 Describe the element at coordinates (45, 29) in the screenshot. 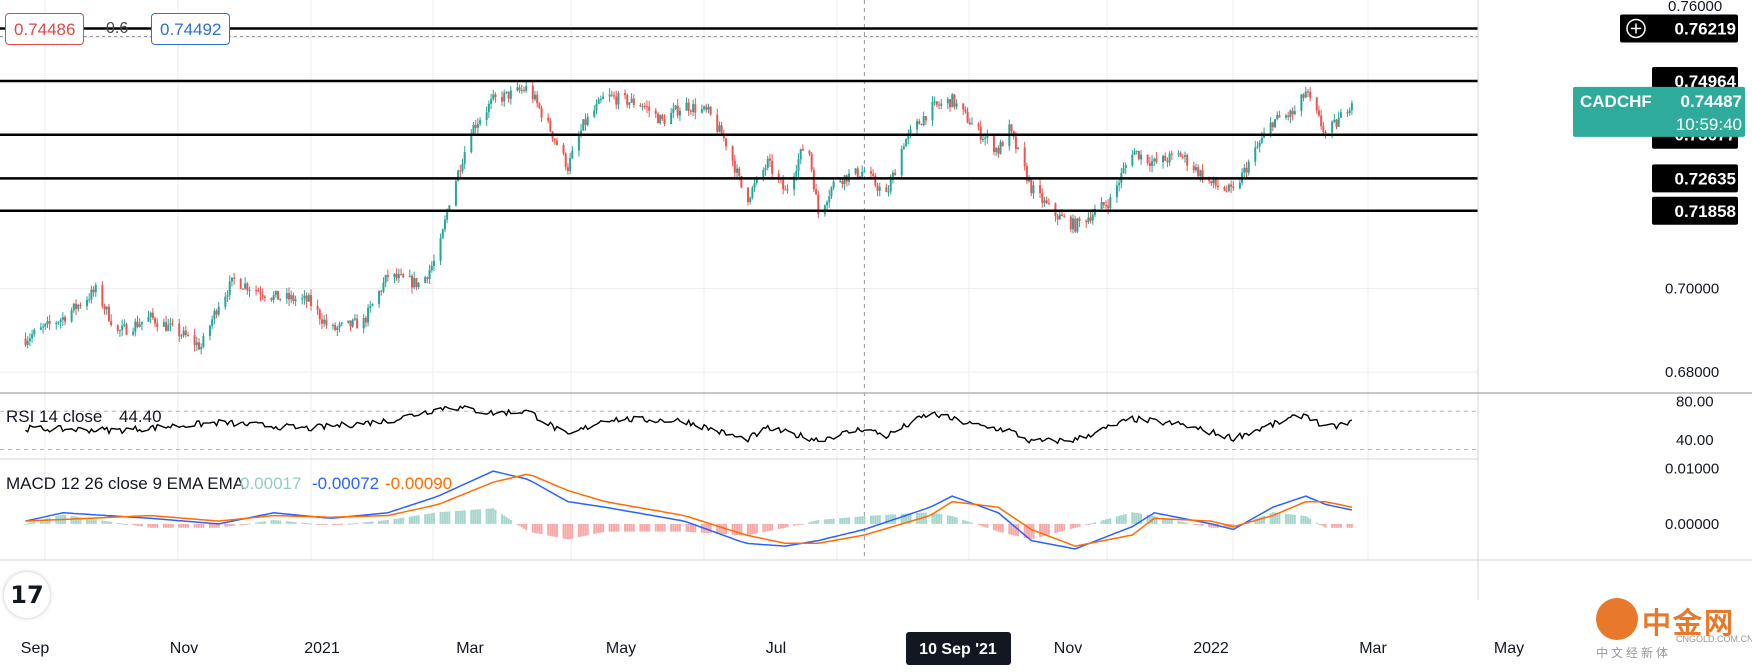

I see `bid-price: 0.74486` at that location.